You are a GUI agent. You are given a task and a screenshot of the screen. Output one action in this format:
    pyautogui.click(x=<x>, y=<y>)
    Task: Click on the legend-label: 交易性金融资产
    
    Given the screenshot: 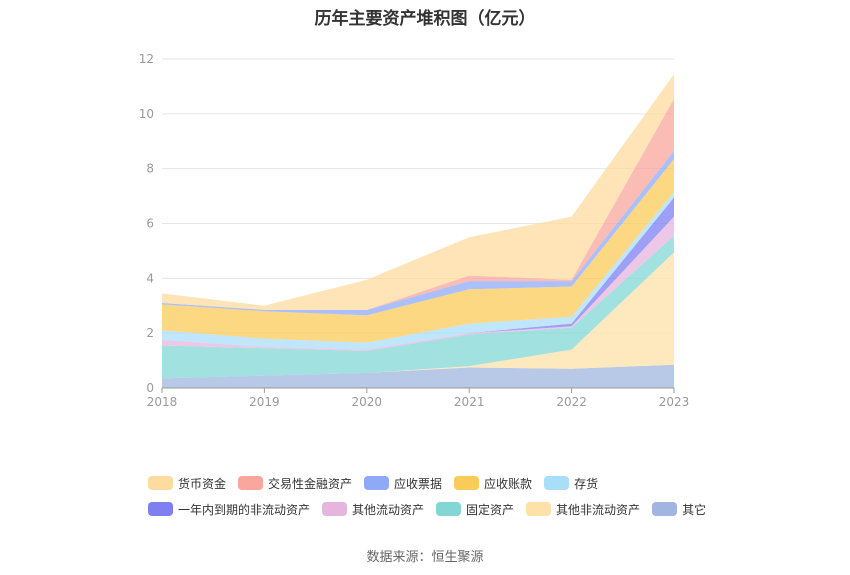 What is the action you would take?
    pyautogui.click(x=310, y=483)
    